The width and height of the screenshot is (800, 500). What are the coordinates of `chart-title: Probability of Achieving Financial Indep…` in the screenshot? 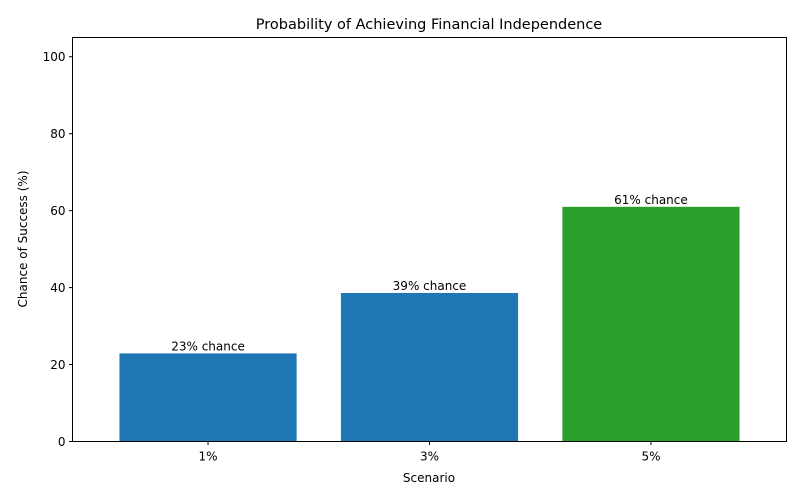 It's located at (429, 25).